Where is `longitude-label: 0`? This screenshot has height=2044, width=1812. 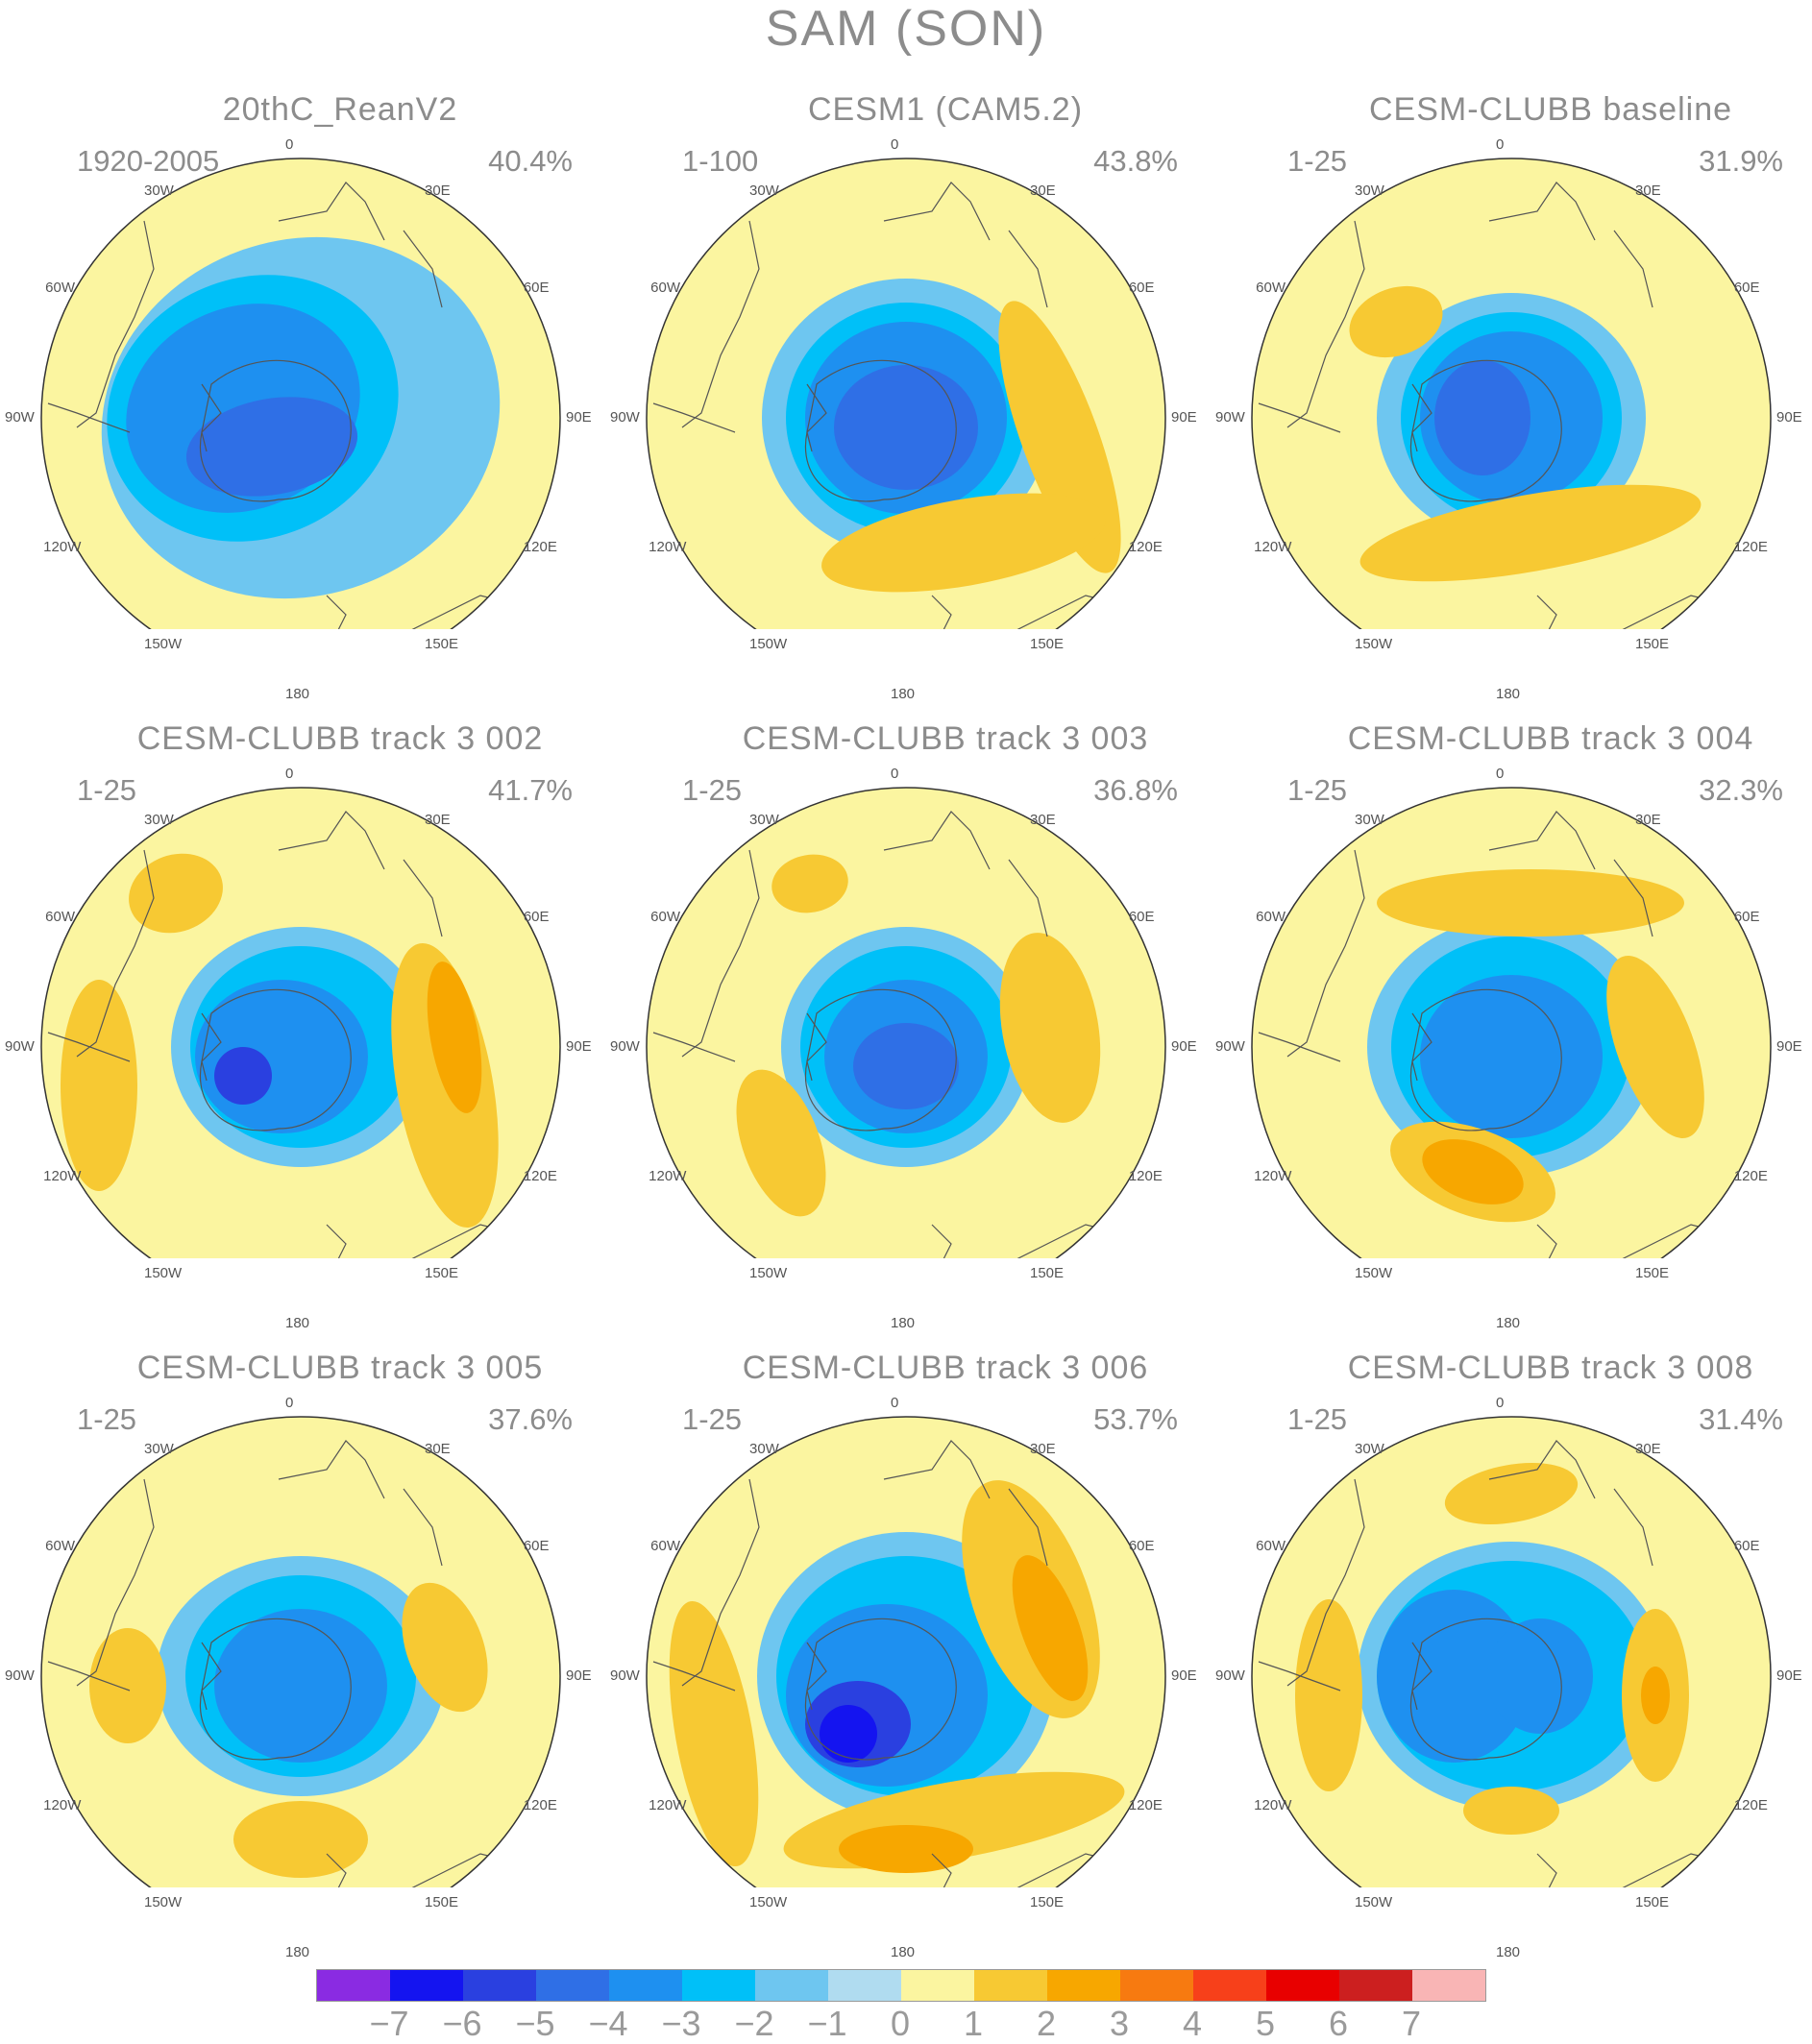 longitude-label: 0 is located at coordinates (290, 144).